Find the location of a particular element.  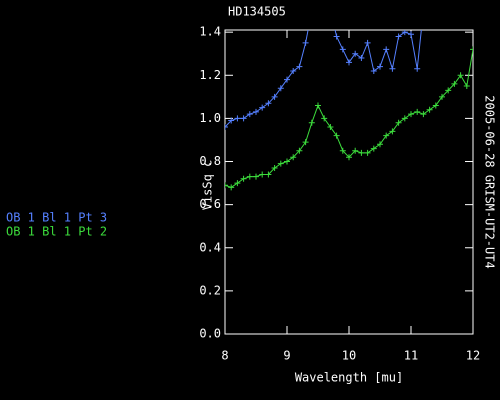

y-tick-label: 1.4 is located at coordinates (210, 32).